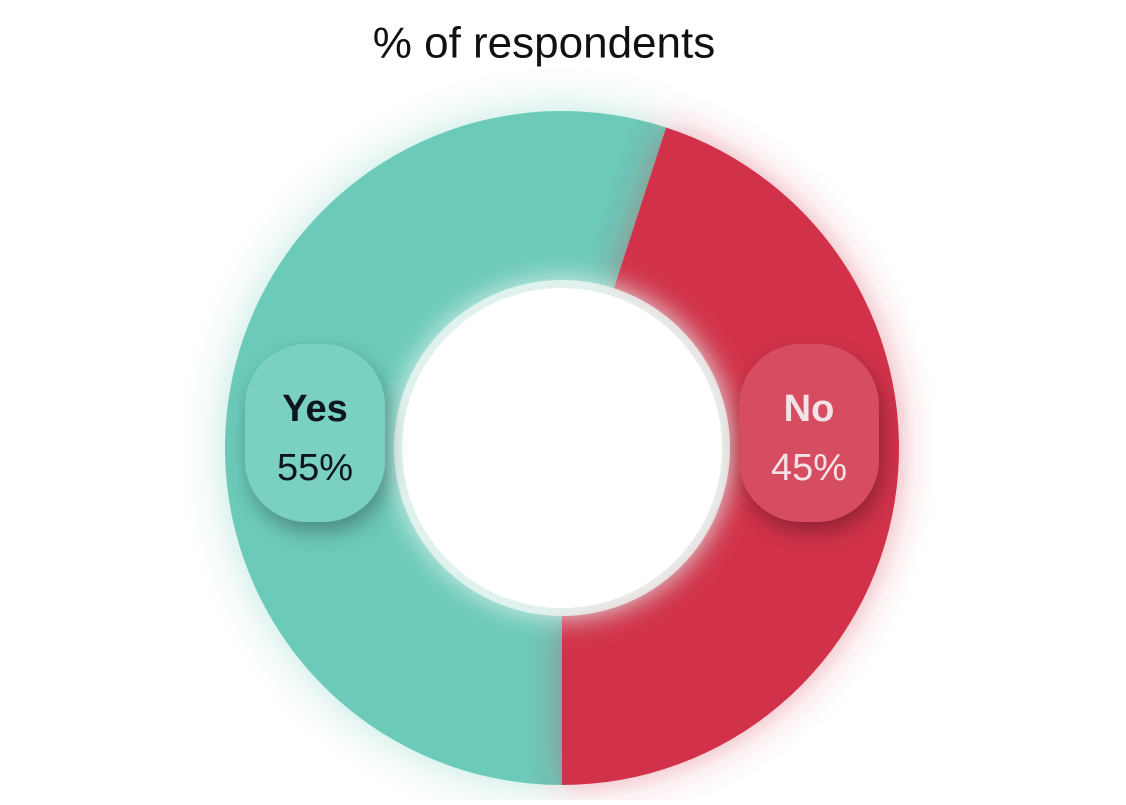  What do you see at coordinates (315, 468) in the screenshot?
I see `value-label: 55%` at bounding box center [315, 468].